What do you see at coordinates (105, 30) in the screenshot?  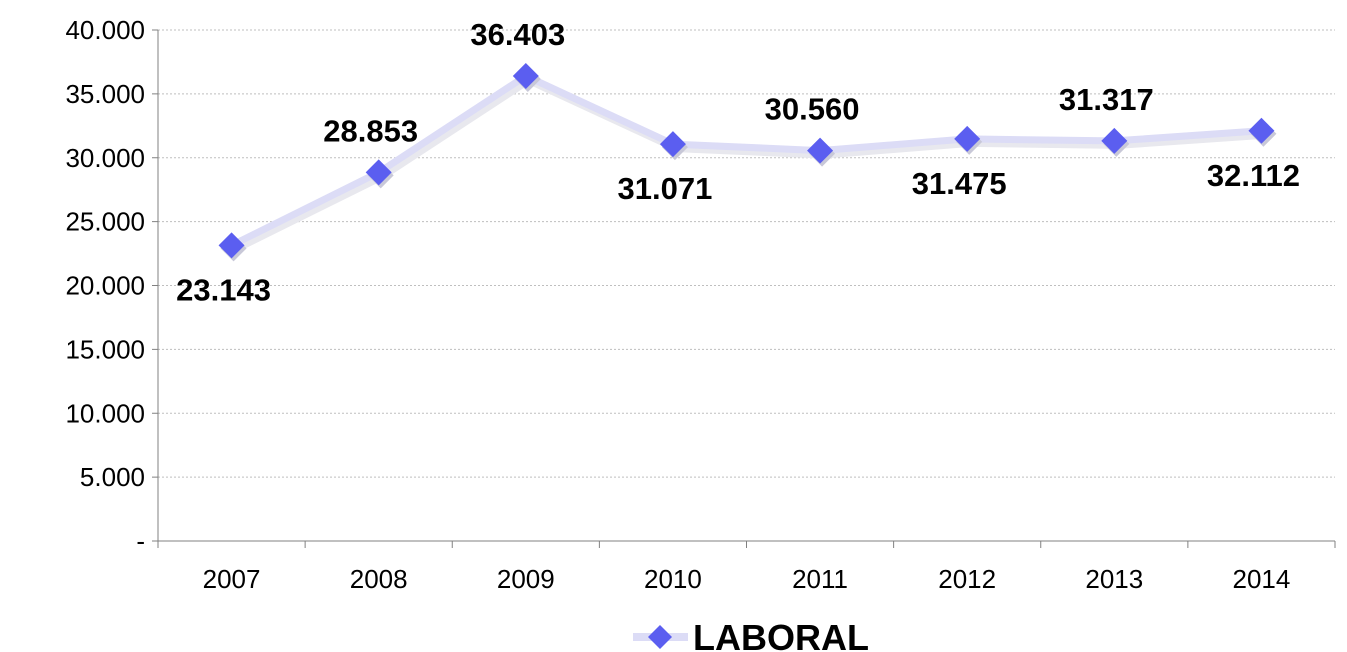 I see `y-tick-label: 40.000` at bounding box center [105, 30].